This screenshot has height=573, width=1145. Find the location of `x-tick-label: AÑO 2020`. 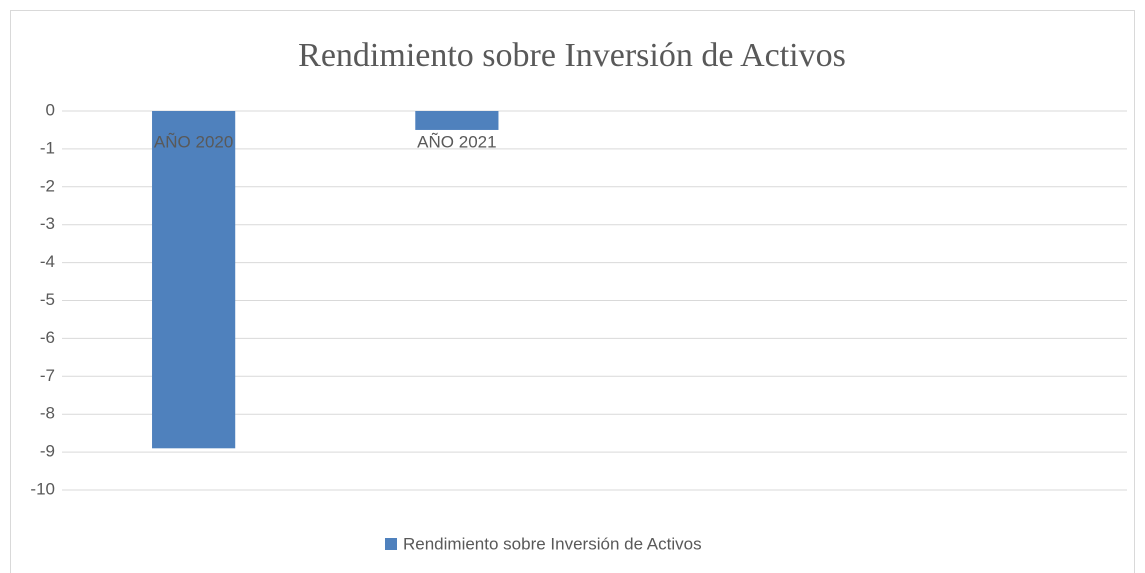

x-tick-label: AÑO 2020 is located at coordinates (193, 141).